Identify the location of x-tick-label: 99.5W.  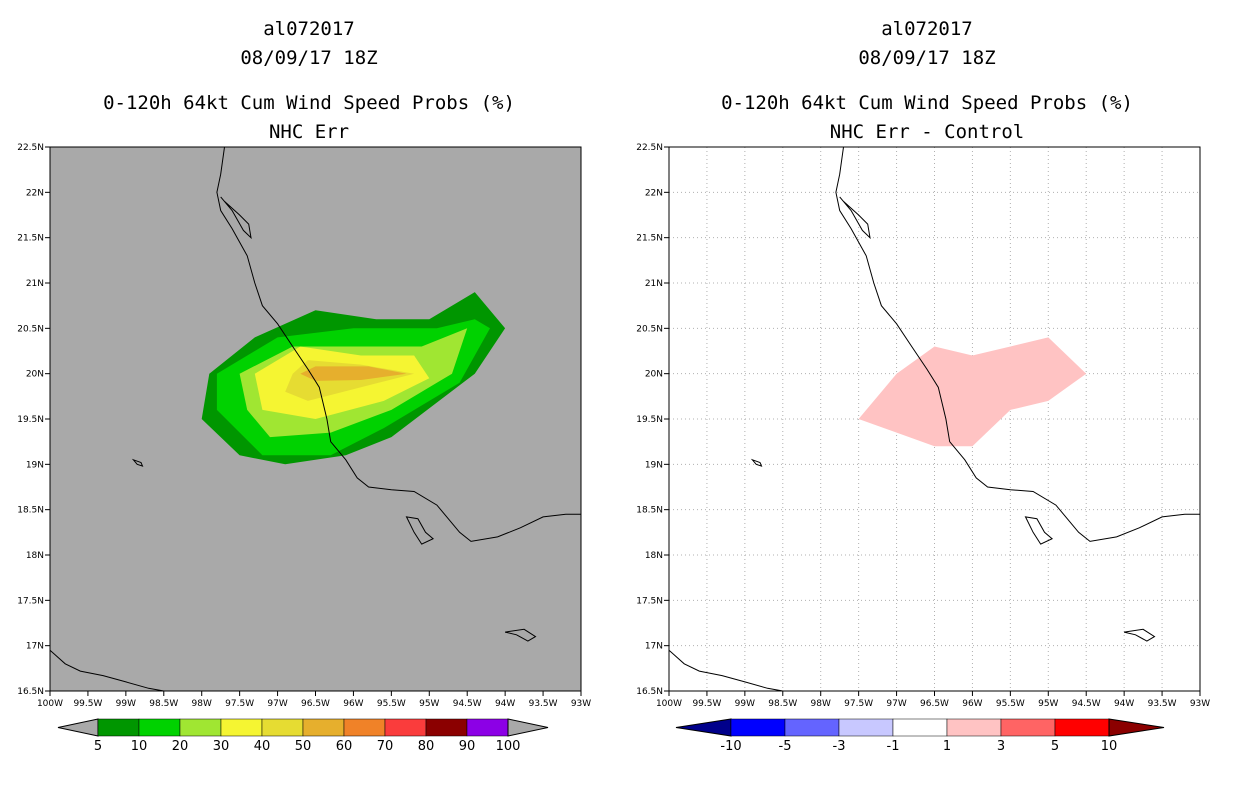
(87, 704).